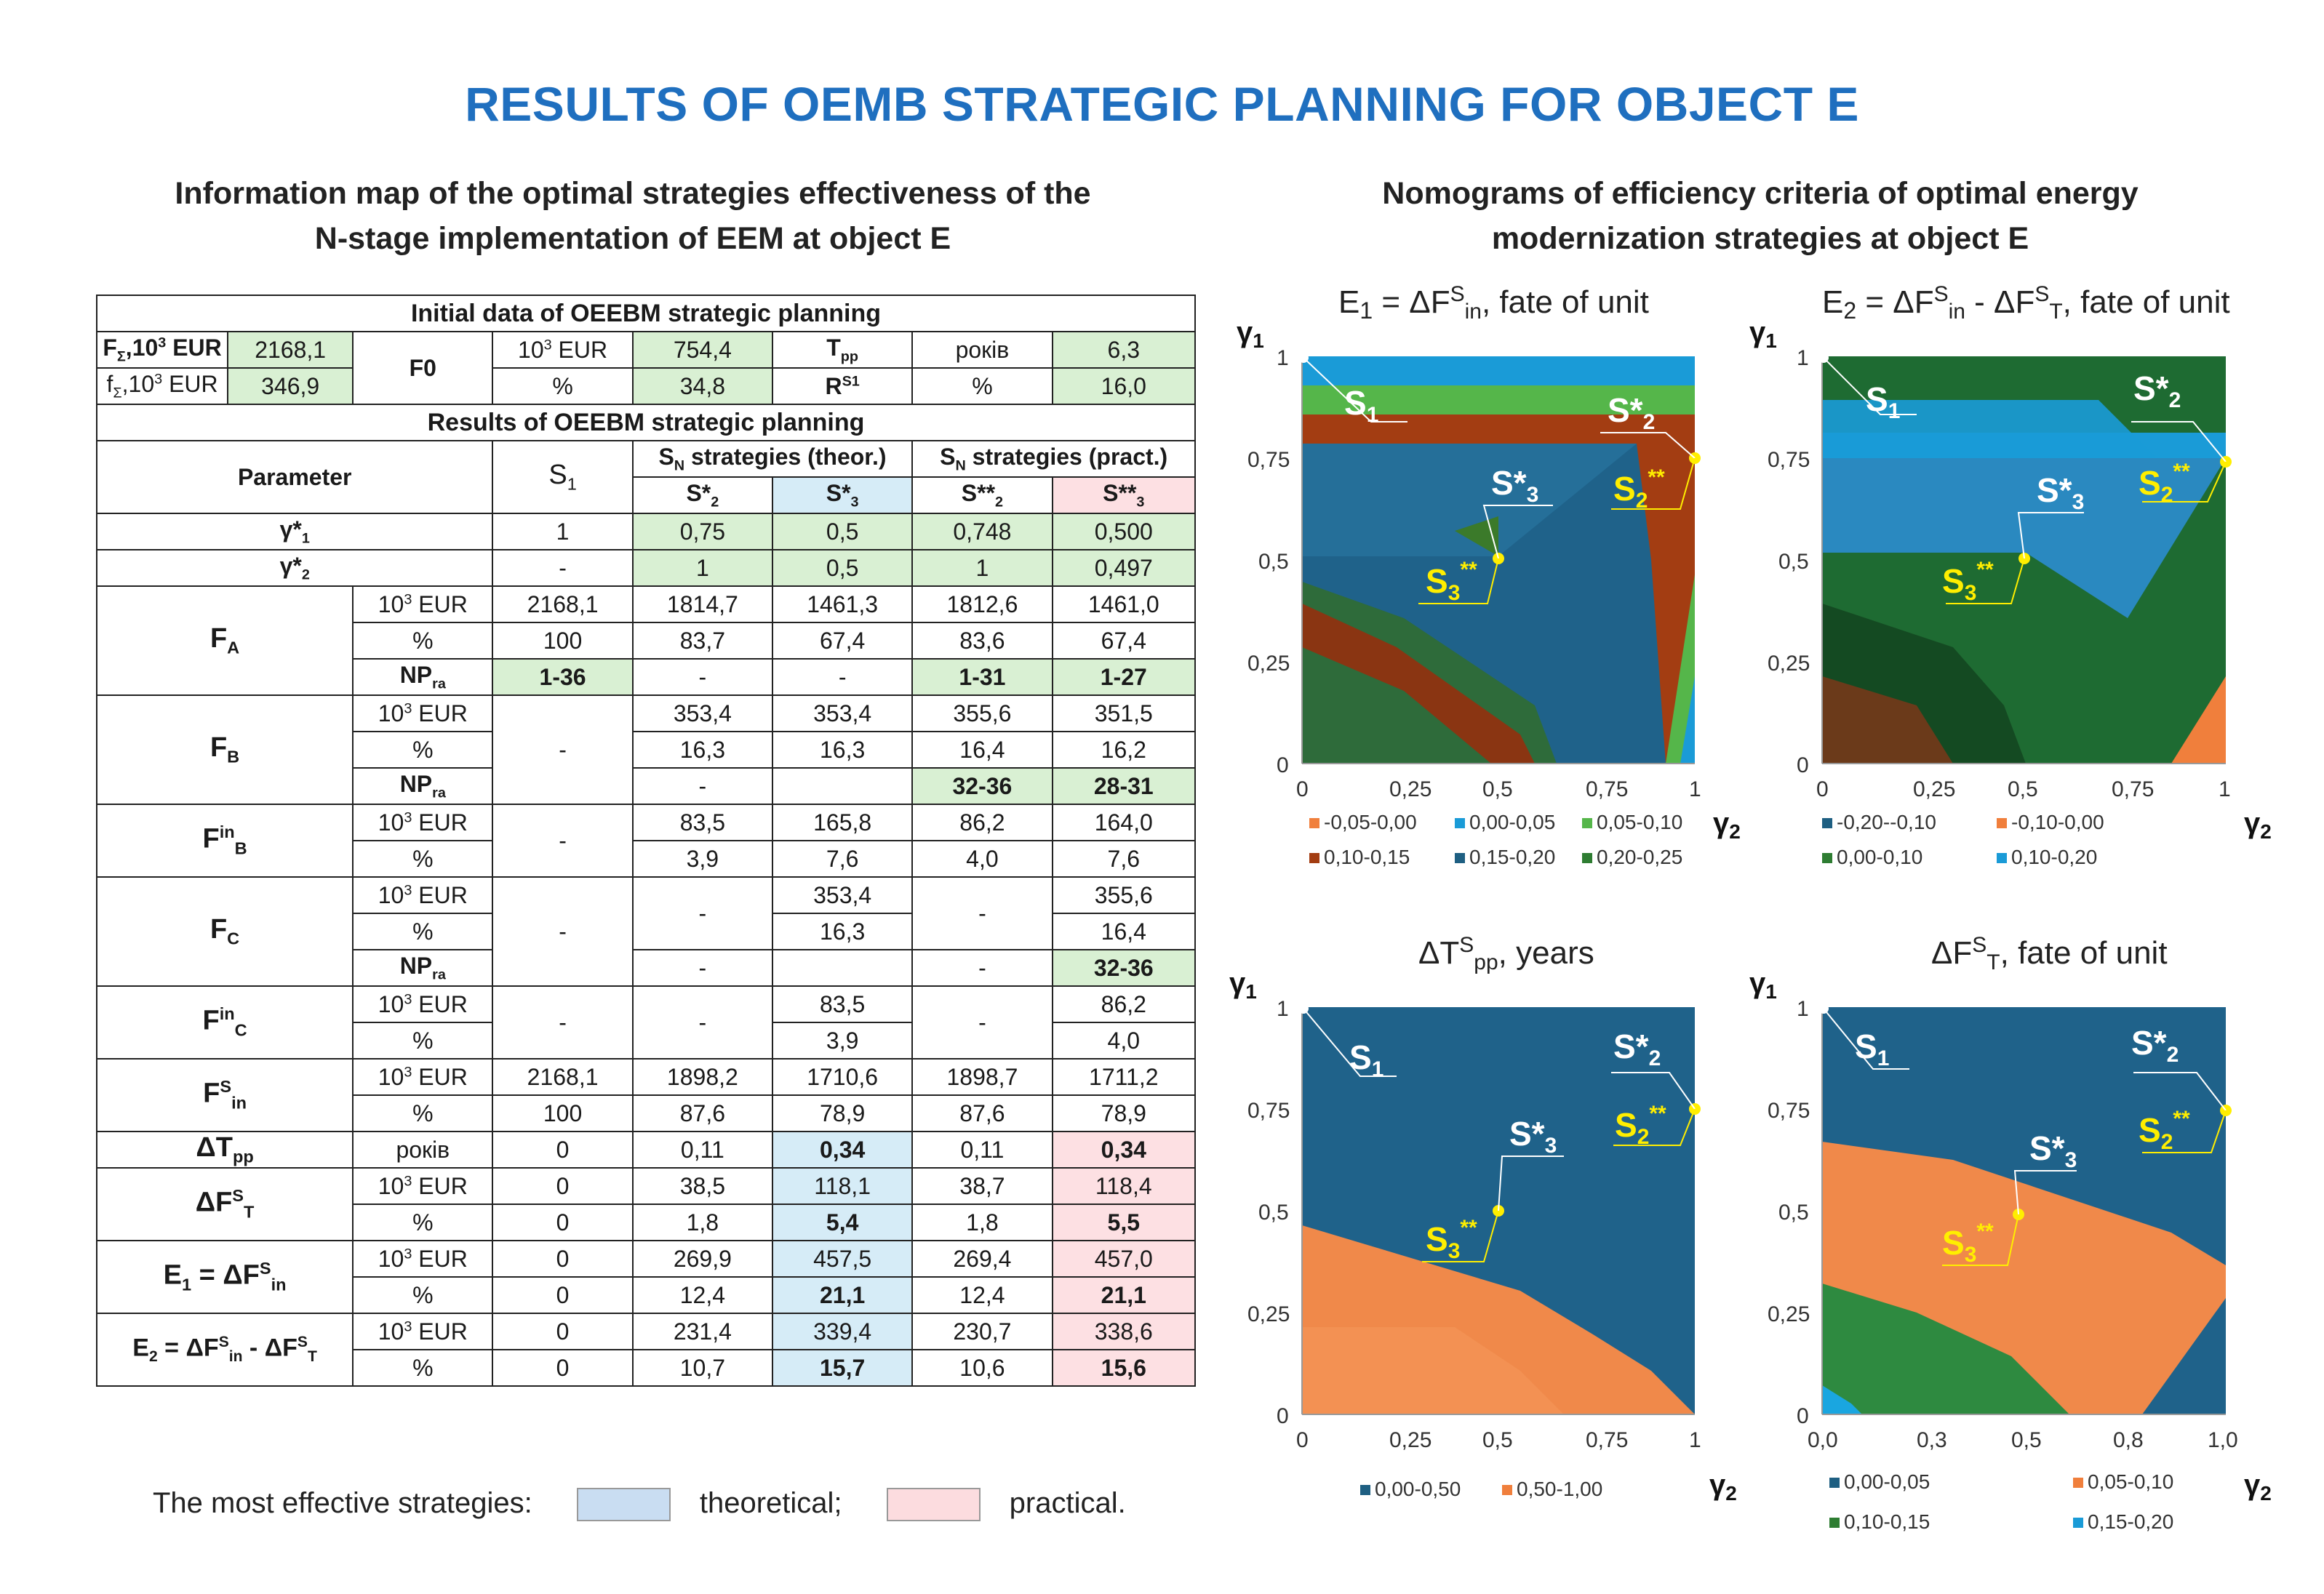 Image resolution: width=2324 pixels, height=1594 pixels. What do you see at coordinates (1418, 684) in the screenshot?
I see `region-010-015-band` at bounding box center [1418, 684].